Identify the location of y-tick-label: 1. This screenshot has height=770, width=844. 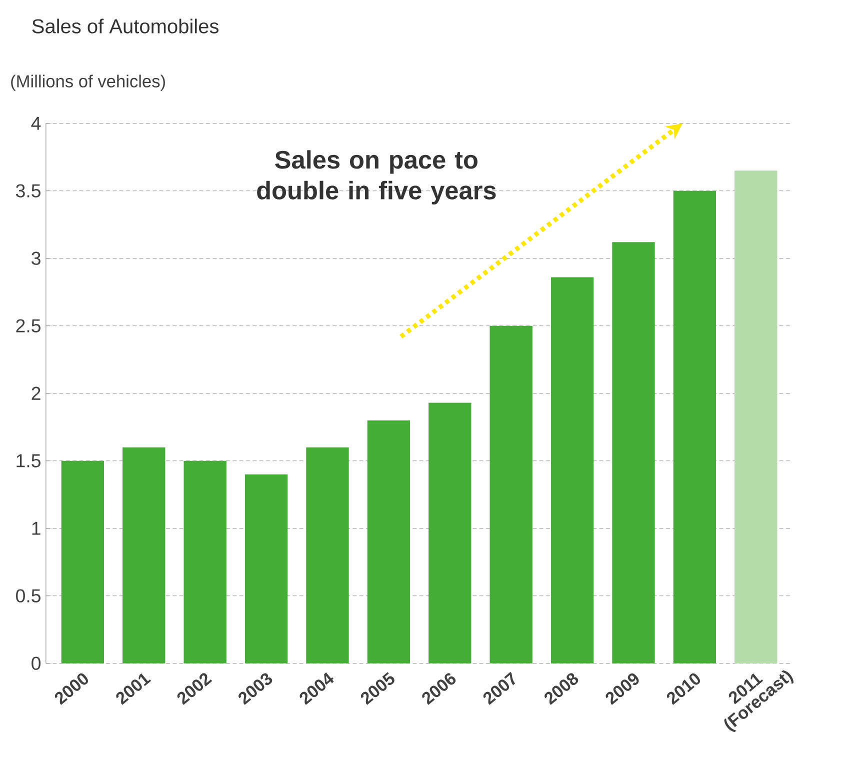
(36, 528).